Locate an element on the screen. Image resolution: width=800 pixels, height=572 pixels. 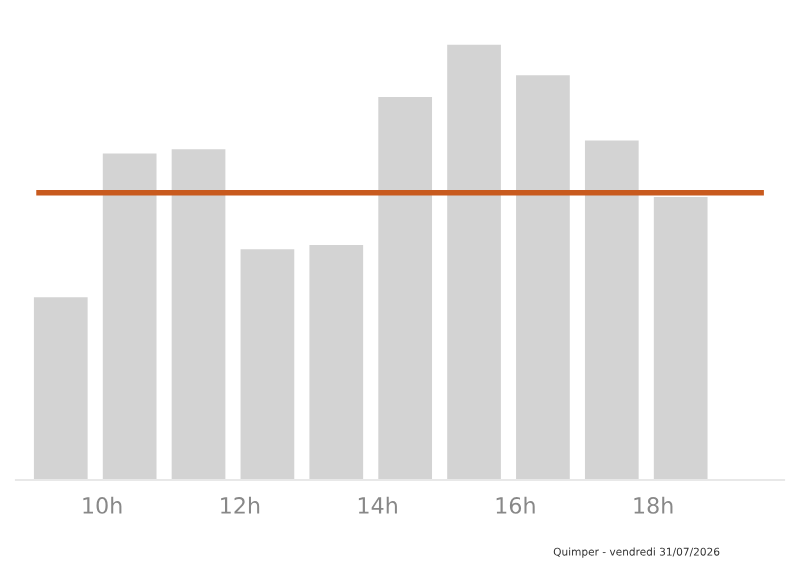
x-tick-label: 18h is located at coordinates (653, 505).